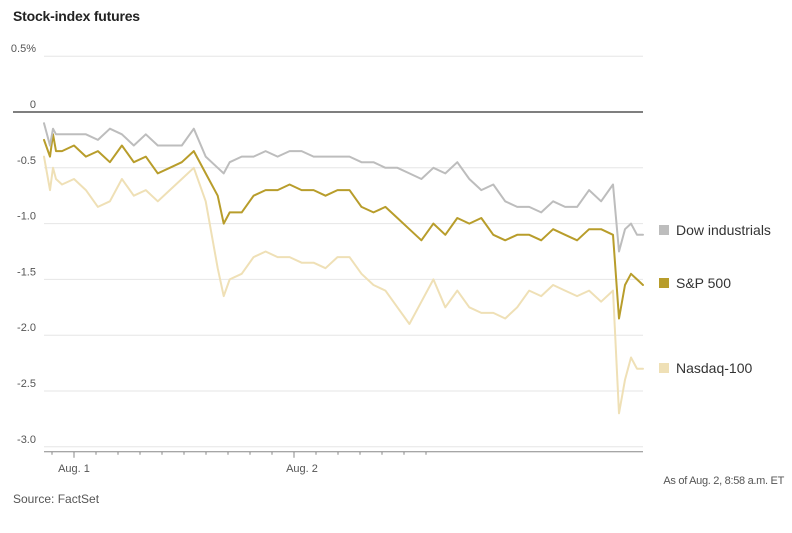  What do you see at coordinates (33, 105) in the screenshot?
I see `y-tick-label: 0` at bounding box center [33, 105].